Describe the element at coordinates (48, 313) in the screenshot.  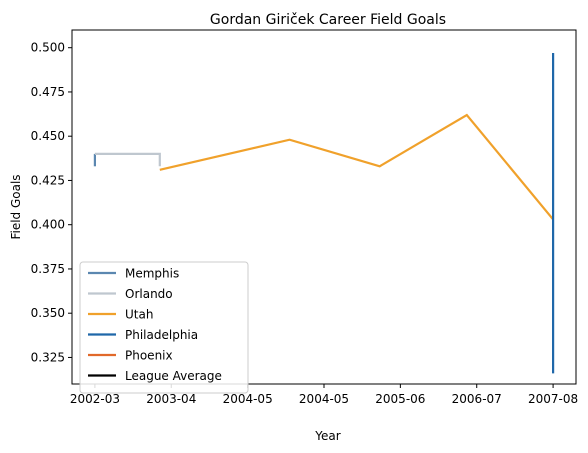
I see `y-tick-label: 0.350` at that location.